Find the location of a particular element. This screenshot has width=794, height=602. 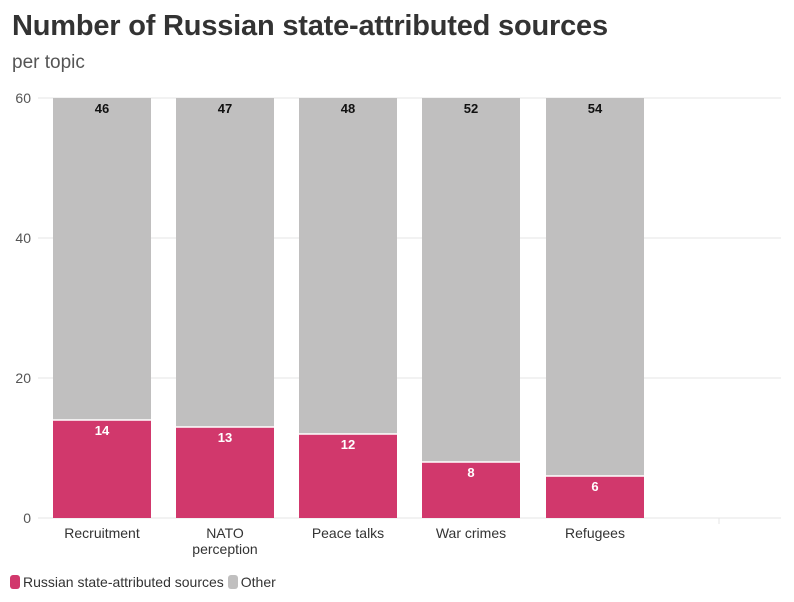

legend: Russian state-attributed sources Other is located at coordinates (145, 582).